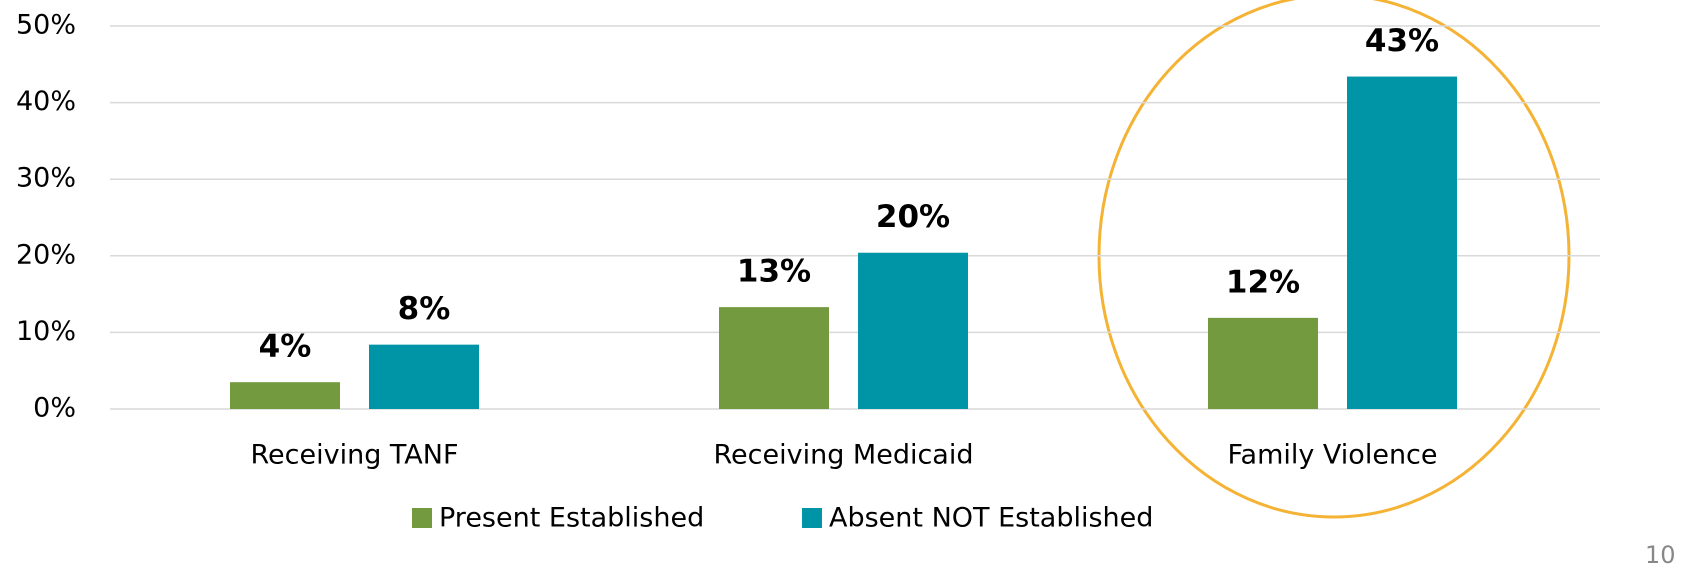 The width and height of the screenshot is (1683, 572). I want to click on value-label: 4%, so click(285, 347).